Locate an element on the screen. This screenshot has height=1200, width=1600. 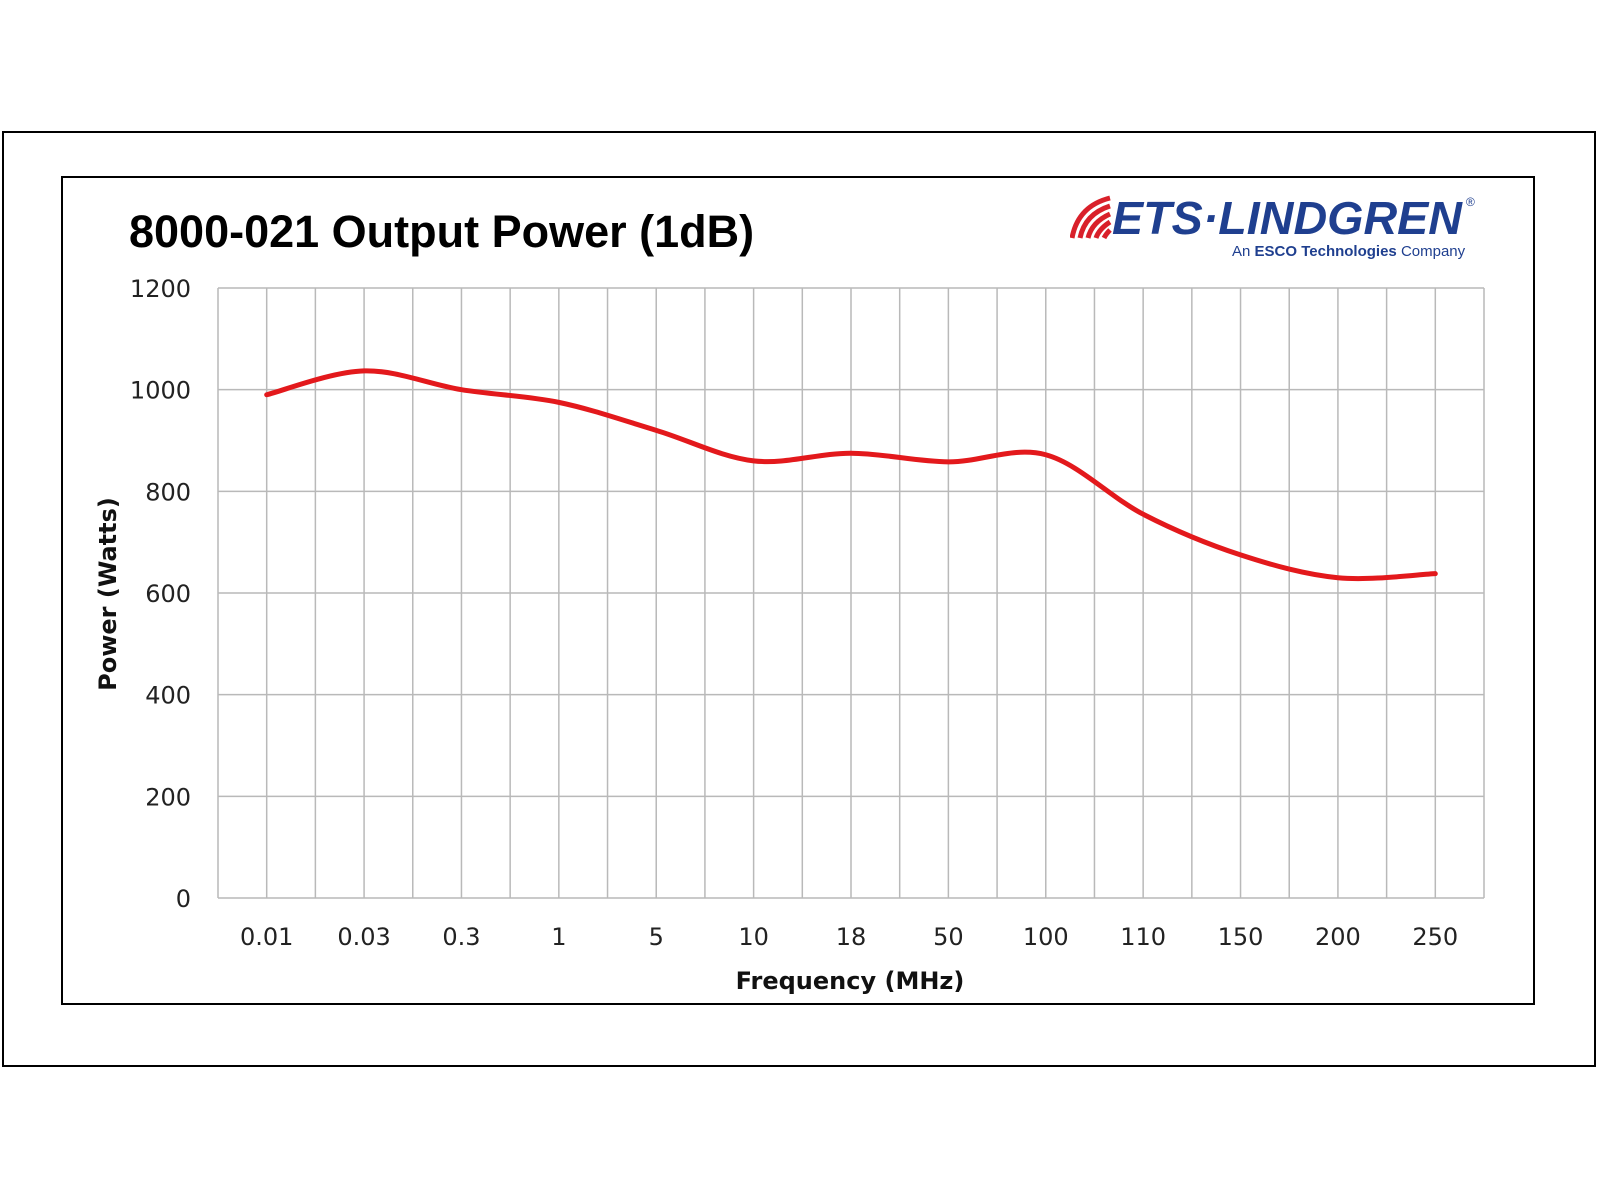
x-tick-labels: 0.01 0.03 0.3 1 5 10 18 50 100 110 150 200 250 is located at coordinates (849, 937).